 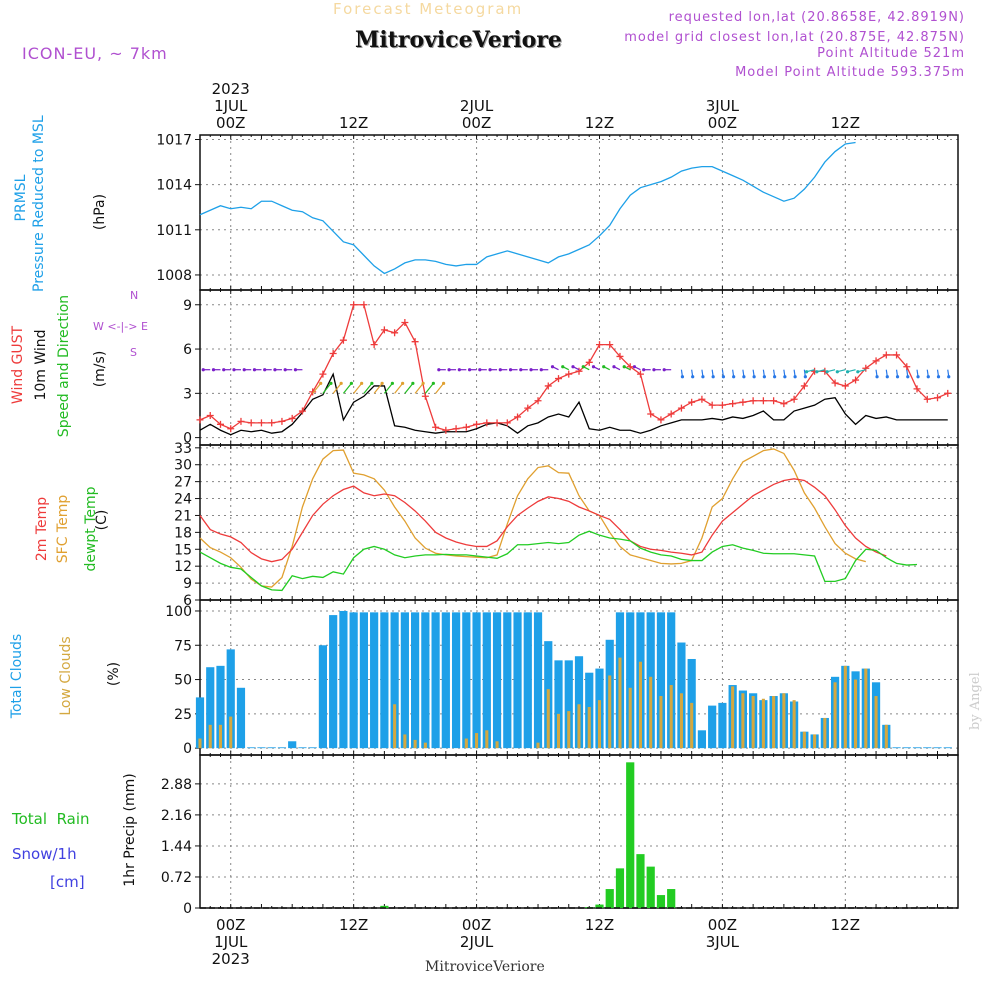 What do you see at coordinates (230, 925) in the screenshot?
I see `time-label-bottom: 00Z` at bounding box center [230, 925].